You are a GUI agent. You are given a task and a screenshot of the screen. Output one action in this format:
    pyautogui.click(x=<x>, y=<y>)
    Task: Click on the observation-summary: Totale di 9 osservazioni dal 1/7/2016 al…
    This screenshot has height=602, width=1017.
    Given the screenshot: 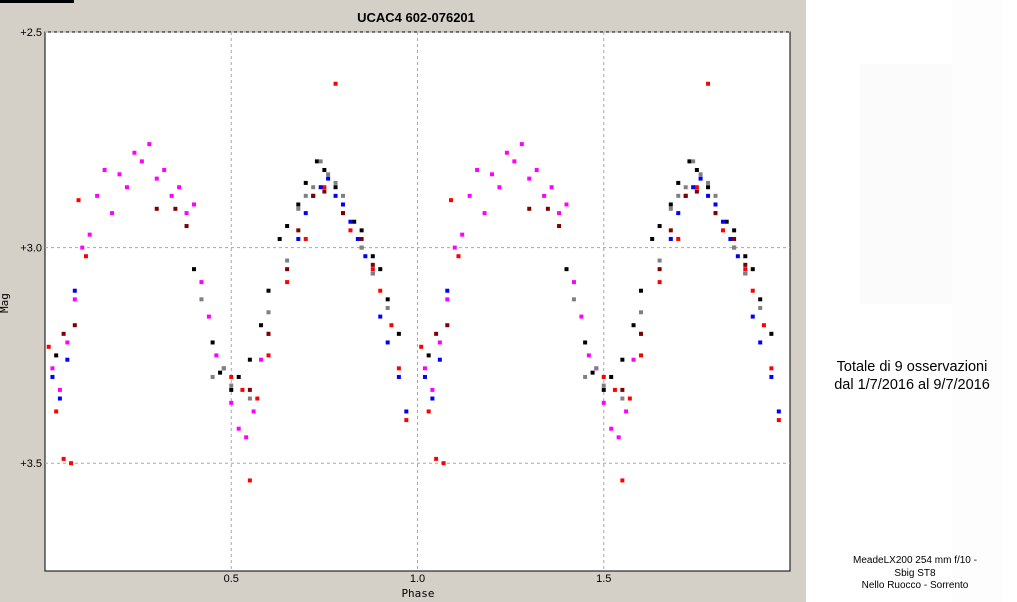 What is the action you would take?
    pyautogui.click(x=912, y=376)
    